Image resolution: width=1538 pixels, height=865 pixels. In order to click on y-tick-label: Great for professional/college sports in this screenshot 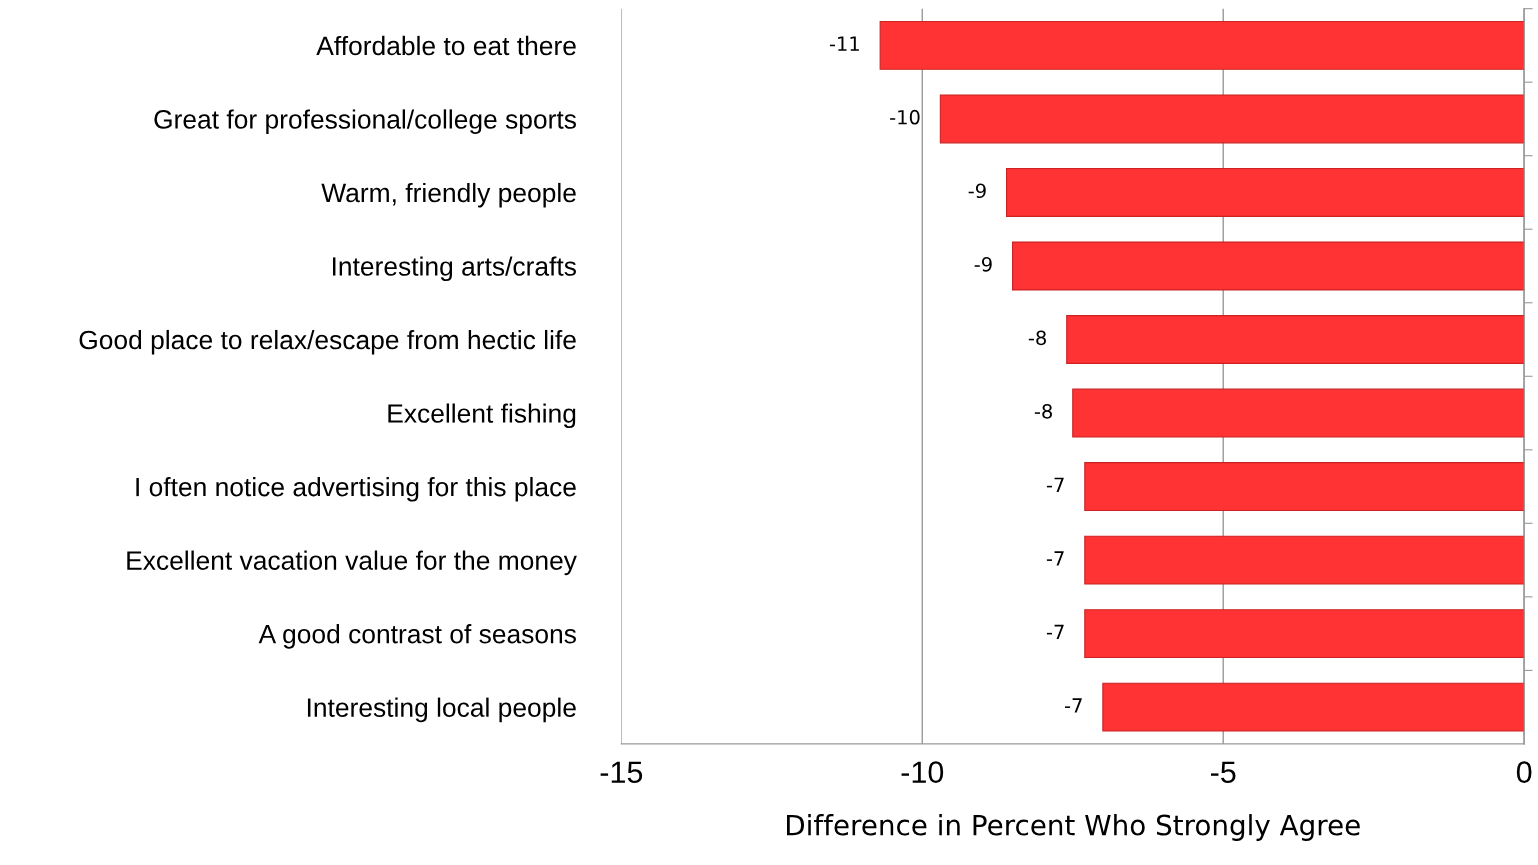, I will do `click(365, 121)`.